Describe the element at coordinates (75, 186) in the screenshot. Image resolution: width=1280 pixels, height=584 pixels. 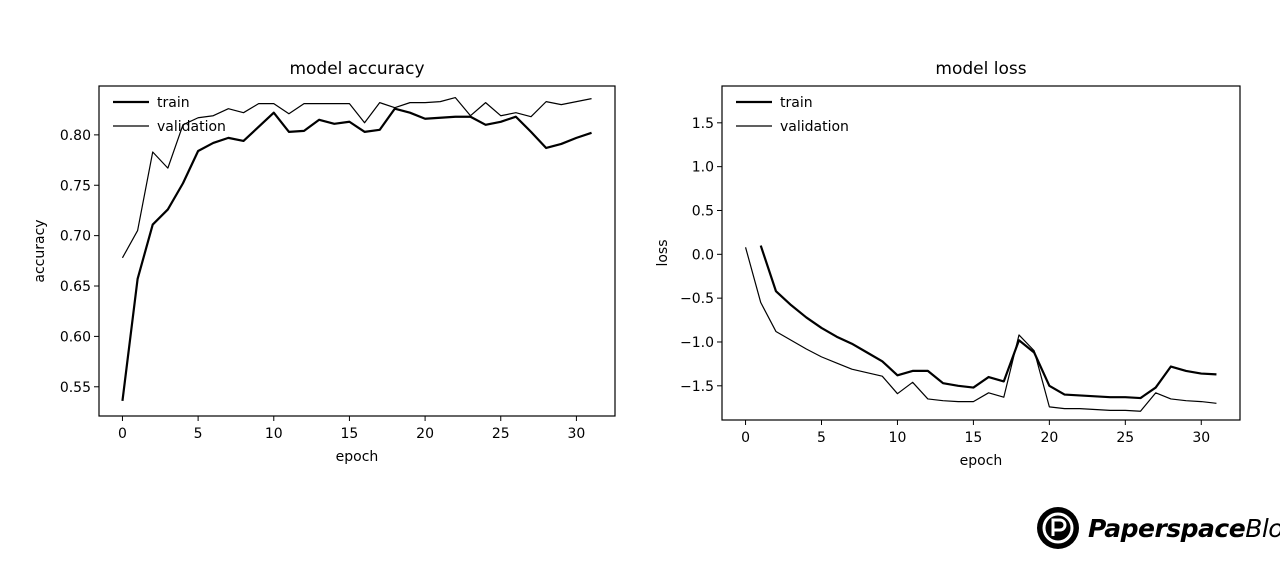
I see `y-tick-label: 0.75` at that location.